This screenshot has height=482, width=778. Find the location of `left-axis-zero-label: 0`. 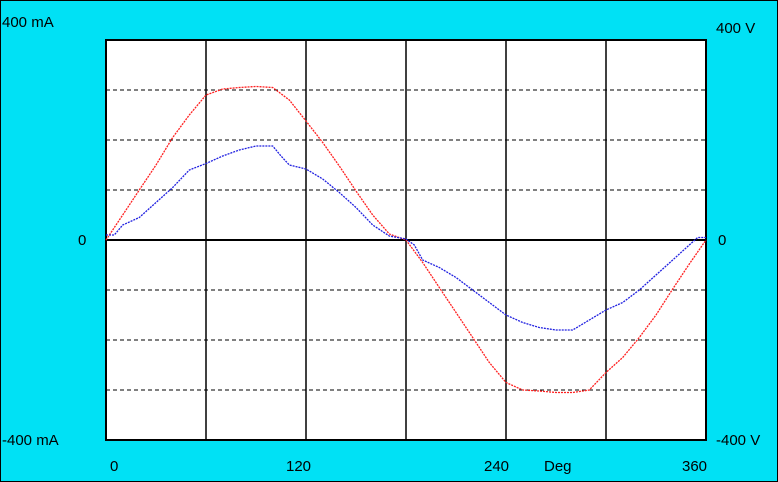

left-axis-zero-label: 0 is located at coordinates (82, 240).